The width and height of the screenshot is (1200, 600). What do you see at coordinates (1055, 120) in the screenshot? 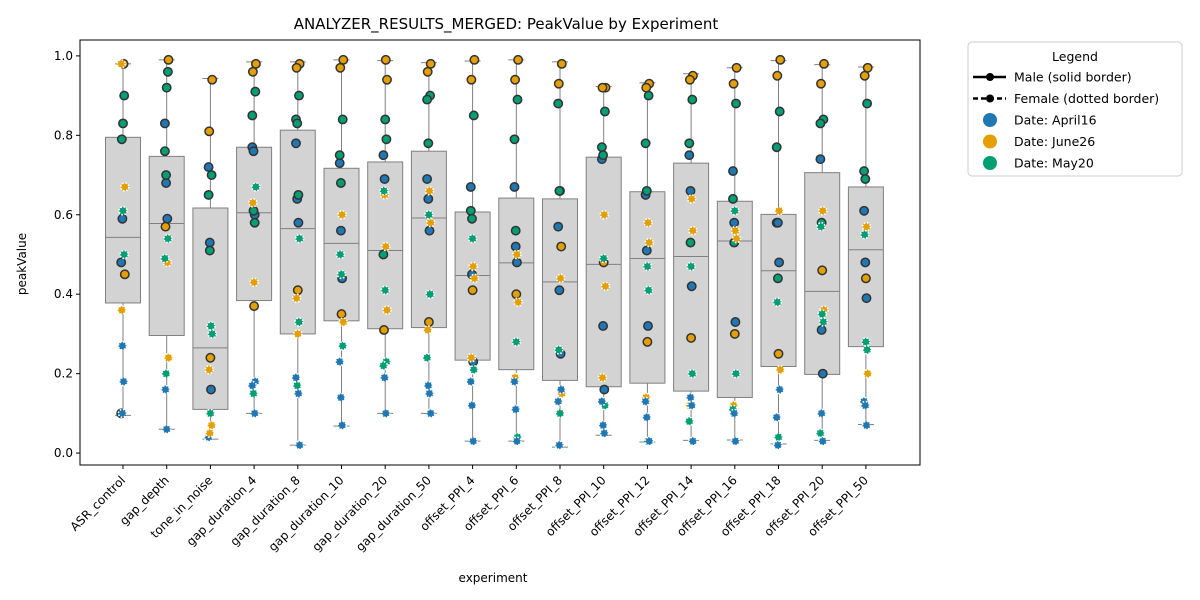
I see `legend-entry-label: Date: April16` at bounding box center [1055, 120].